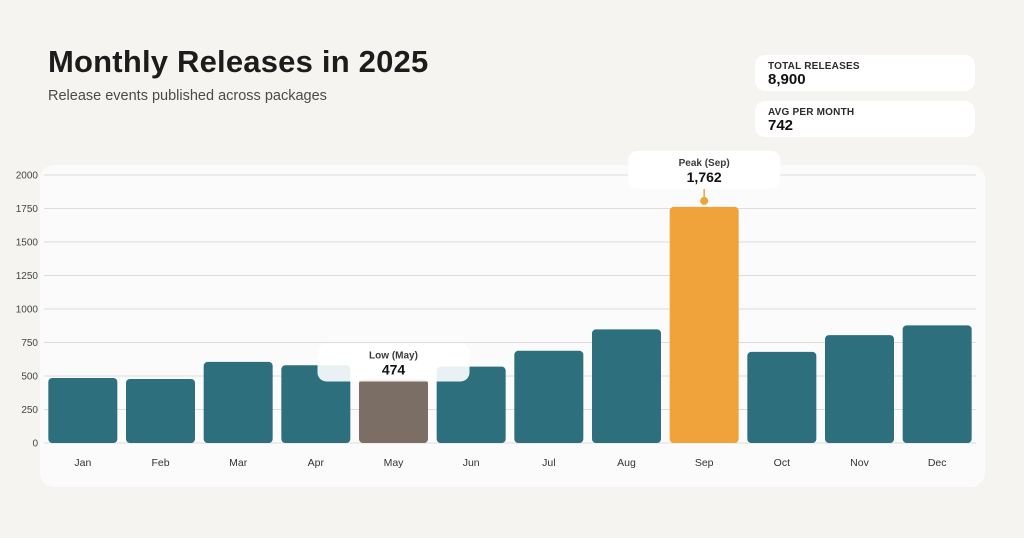 This screenshot has width=1024, height=538. What do you see at coordinates (782, 463) in the screenshot?
I see `x-tick-label: Oct` at bounding box center [782, 463].